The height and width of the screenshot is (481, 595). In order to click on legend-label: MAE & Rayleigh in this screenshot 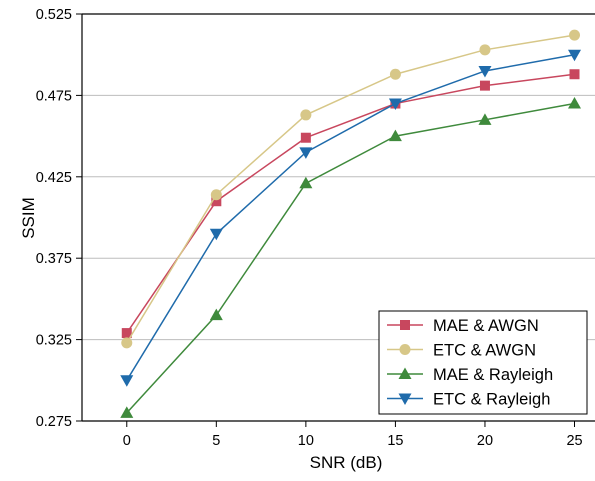, I will do `click(493, 375)`.